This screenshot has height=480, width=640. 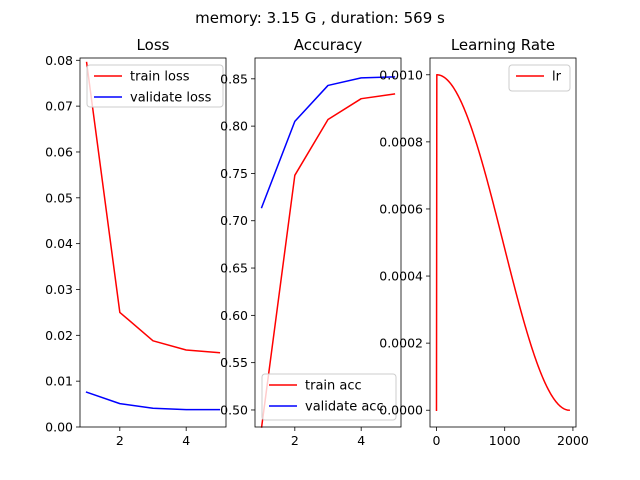 I want to click on y-tick-label-accuracy: 0.80, so click(x=234, y=126).